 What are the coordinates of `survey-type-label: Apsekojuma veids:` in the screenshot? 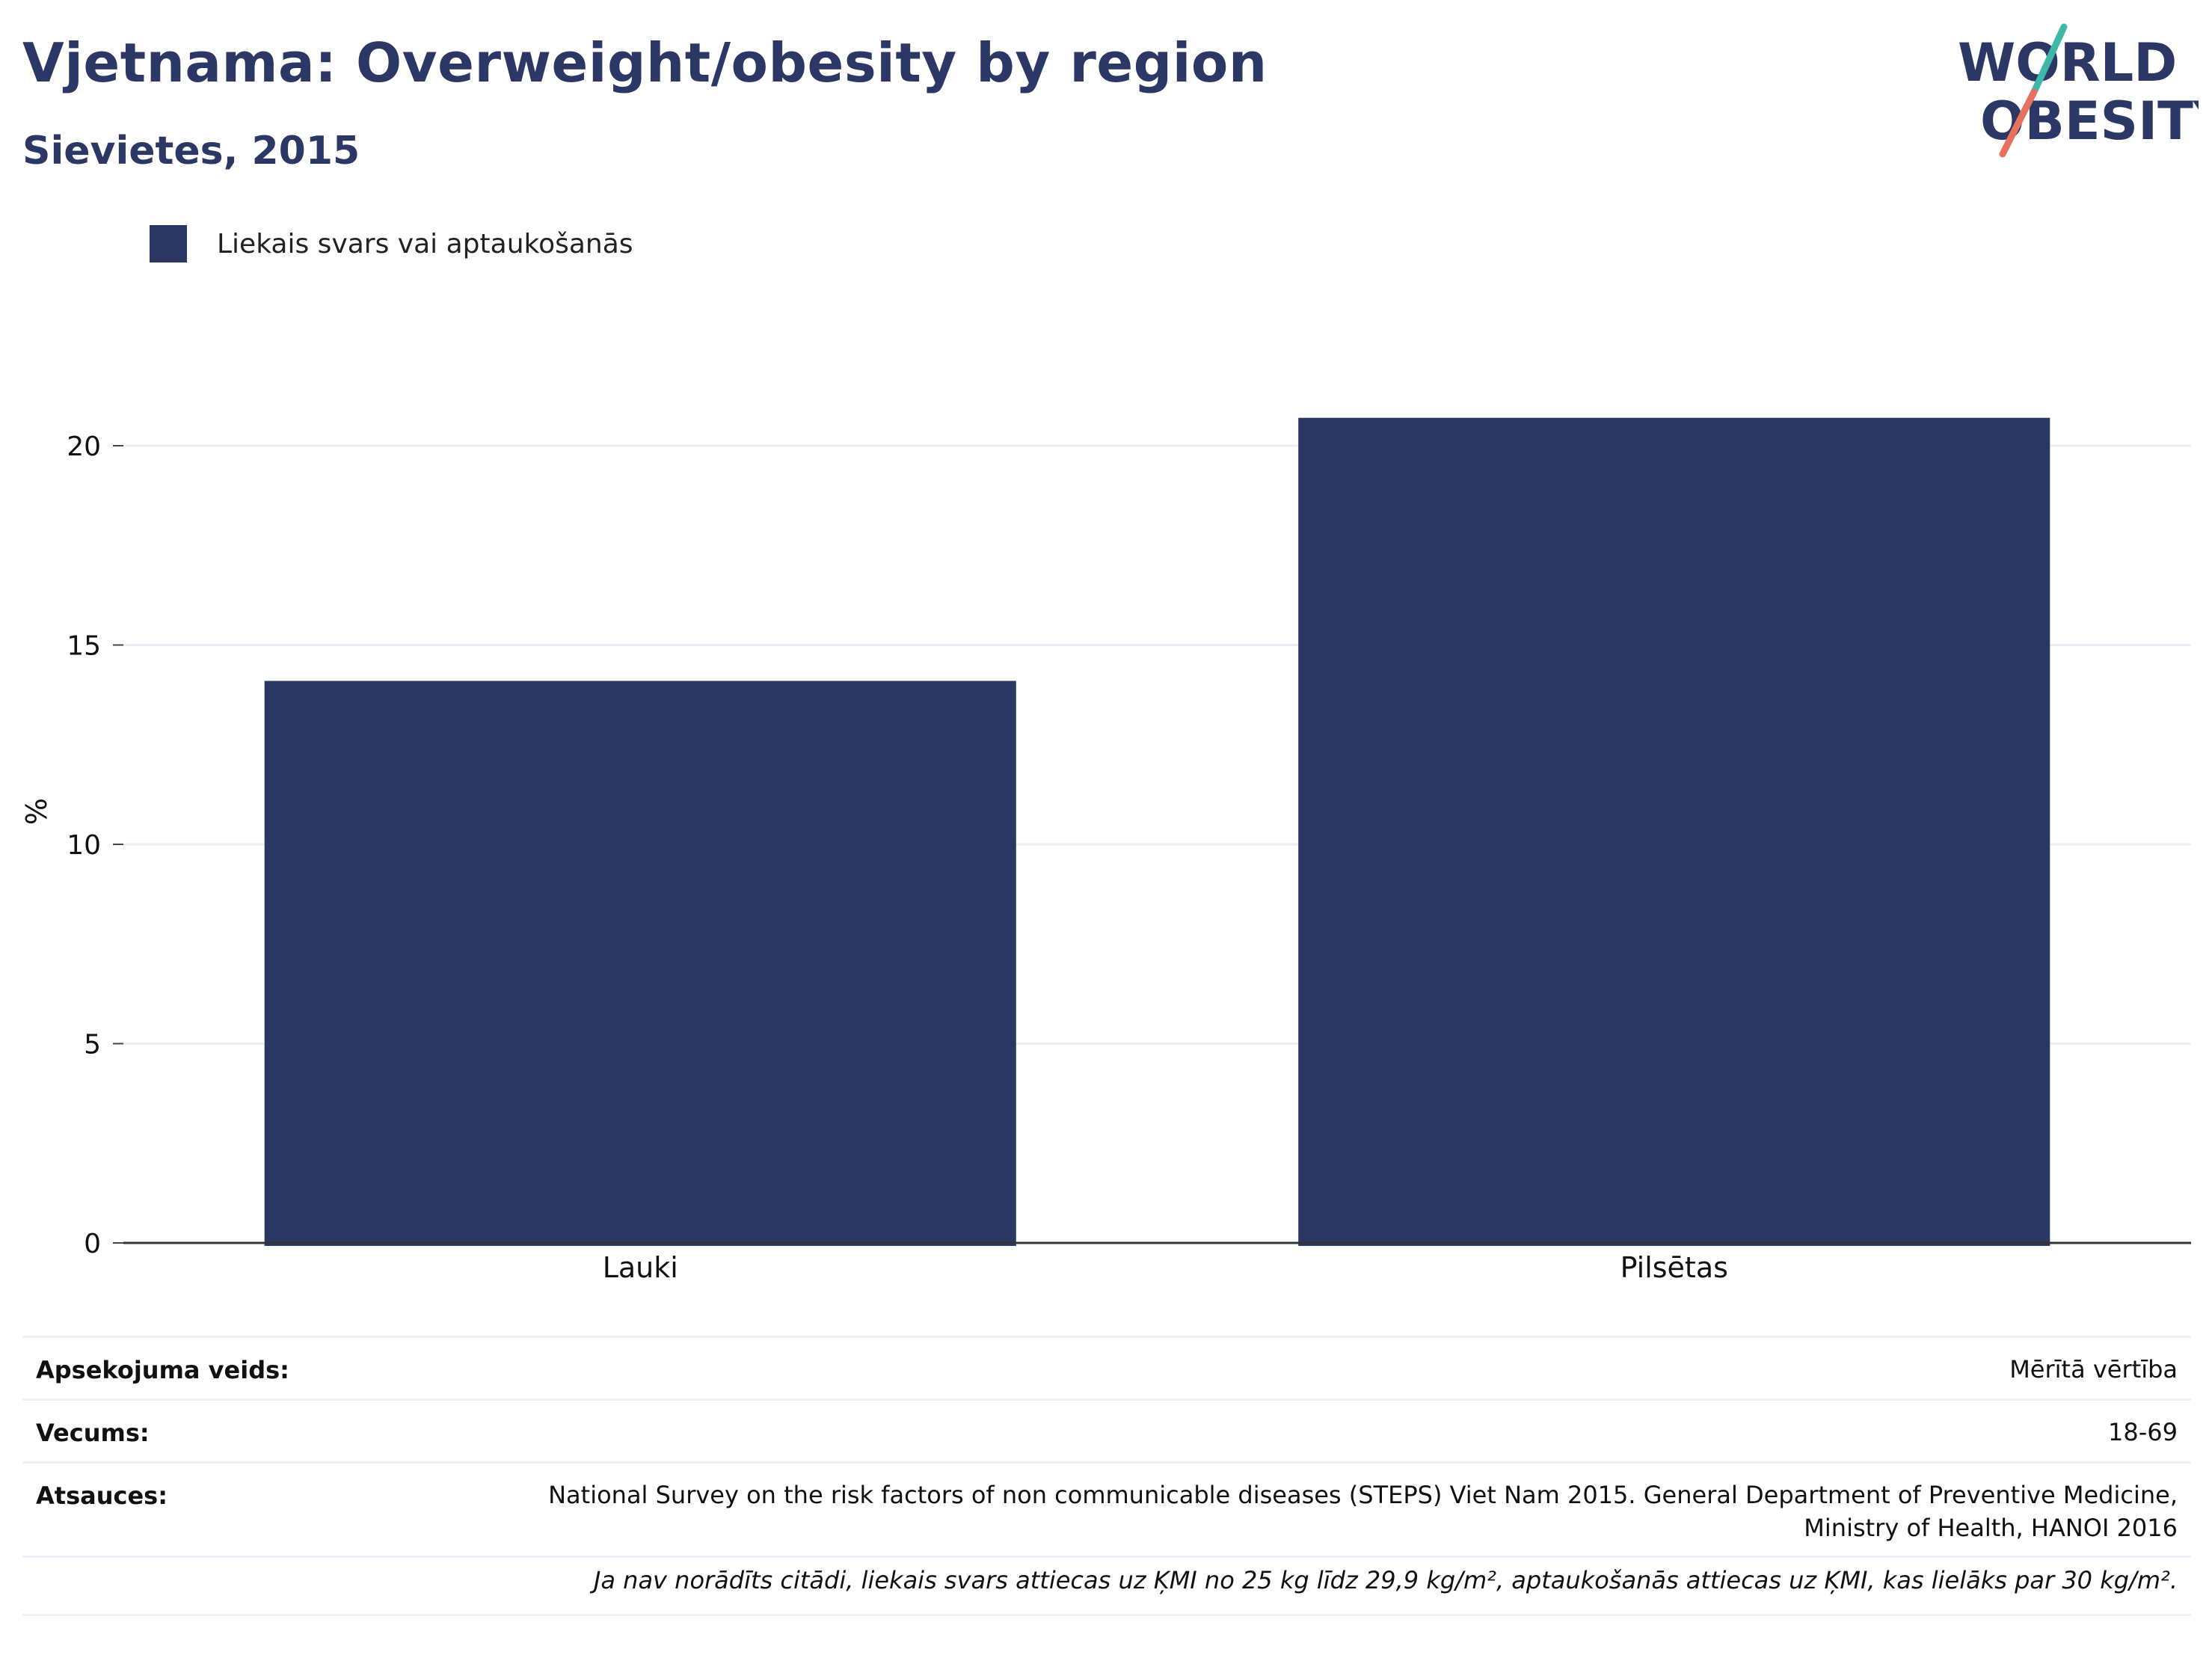 It's located at (162, 1370).